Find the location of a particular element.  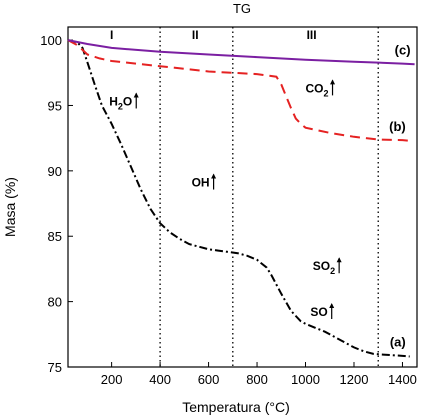

region-label: I is located at coordinates (111, 35).